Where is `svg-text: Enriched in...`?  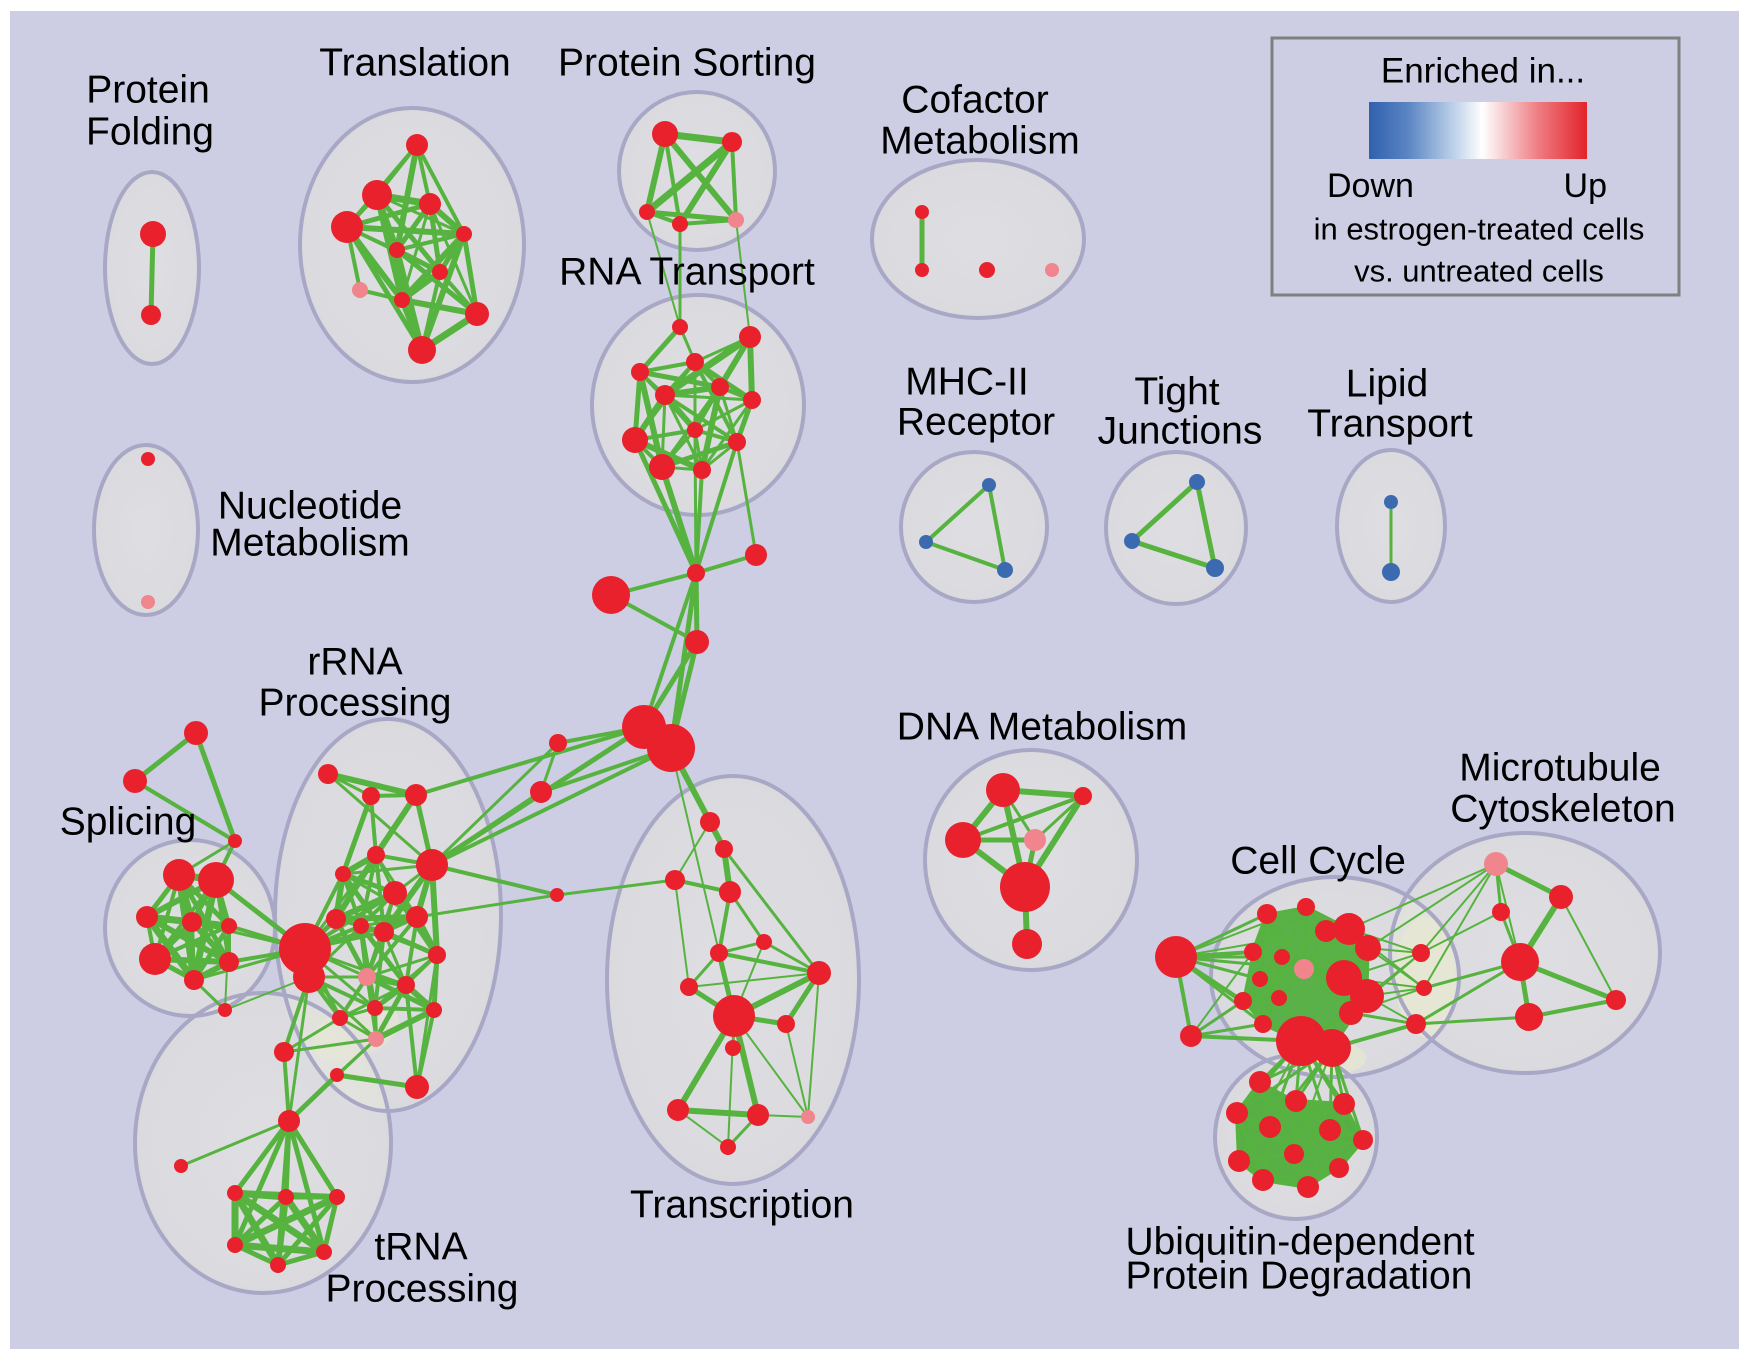
svg-text: Enriched in... is located at coordinates (1483, 71).